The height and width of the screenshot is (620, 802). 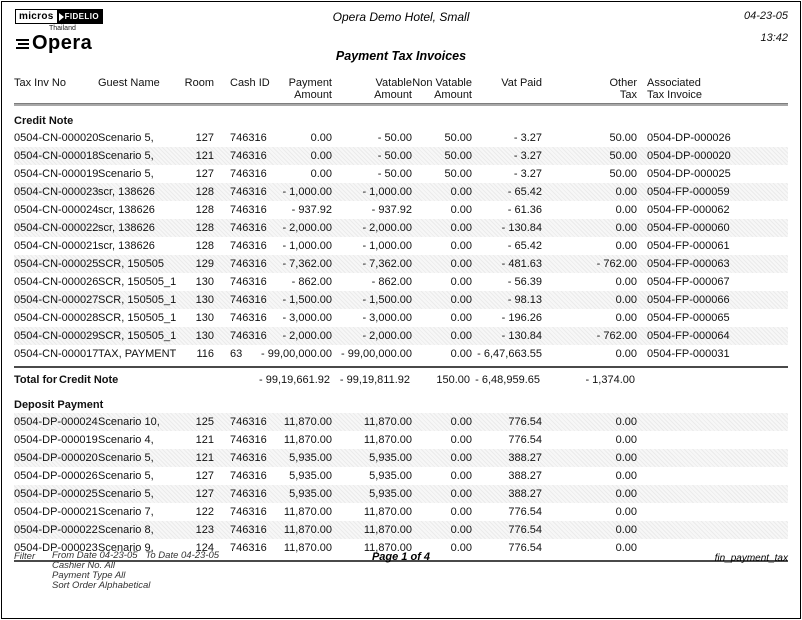 What do you see at coordinates (524, 282) in the screenshot?
I see `cell-vat-paid: - 56.39` at bounding box center [524, 282].